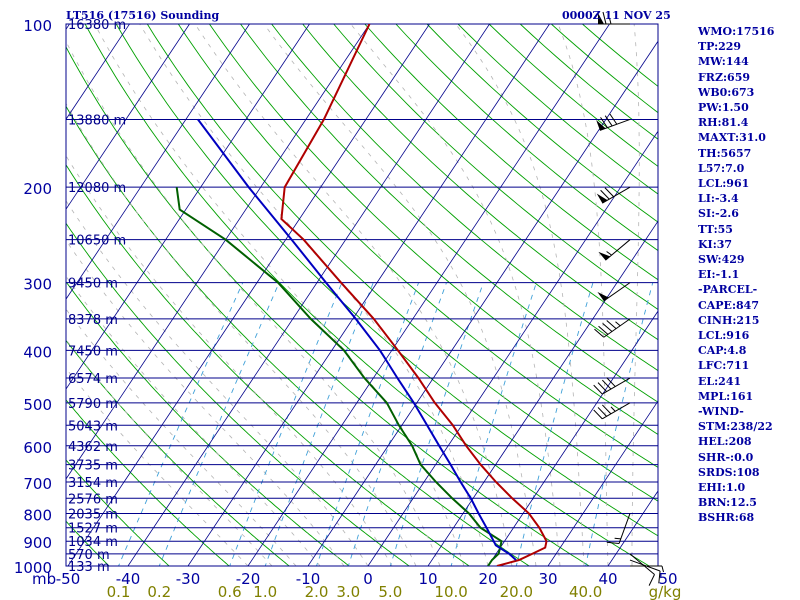 The width and height of the screenshot is (800, 600). Describe the element at coordinates (89, 555) in the screenshot. I see `height-label: 570 m` at that location.